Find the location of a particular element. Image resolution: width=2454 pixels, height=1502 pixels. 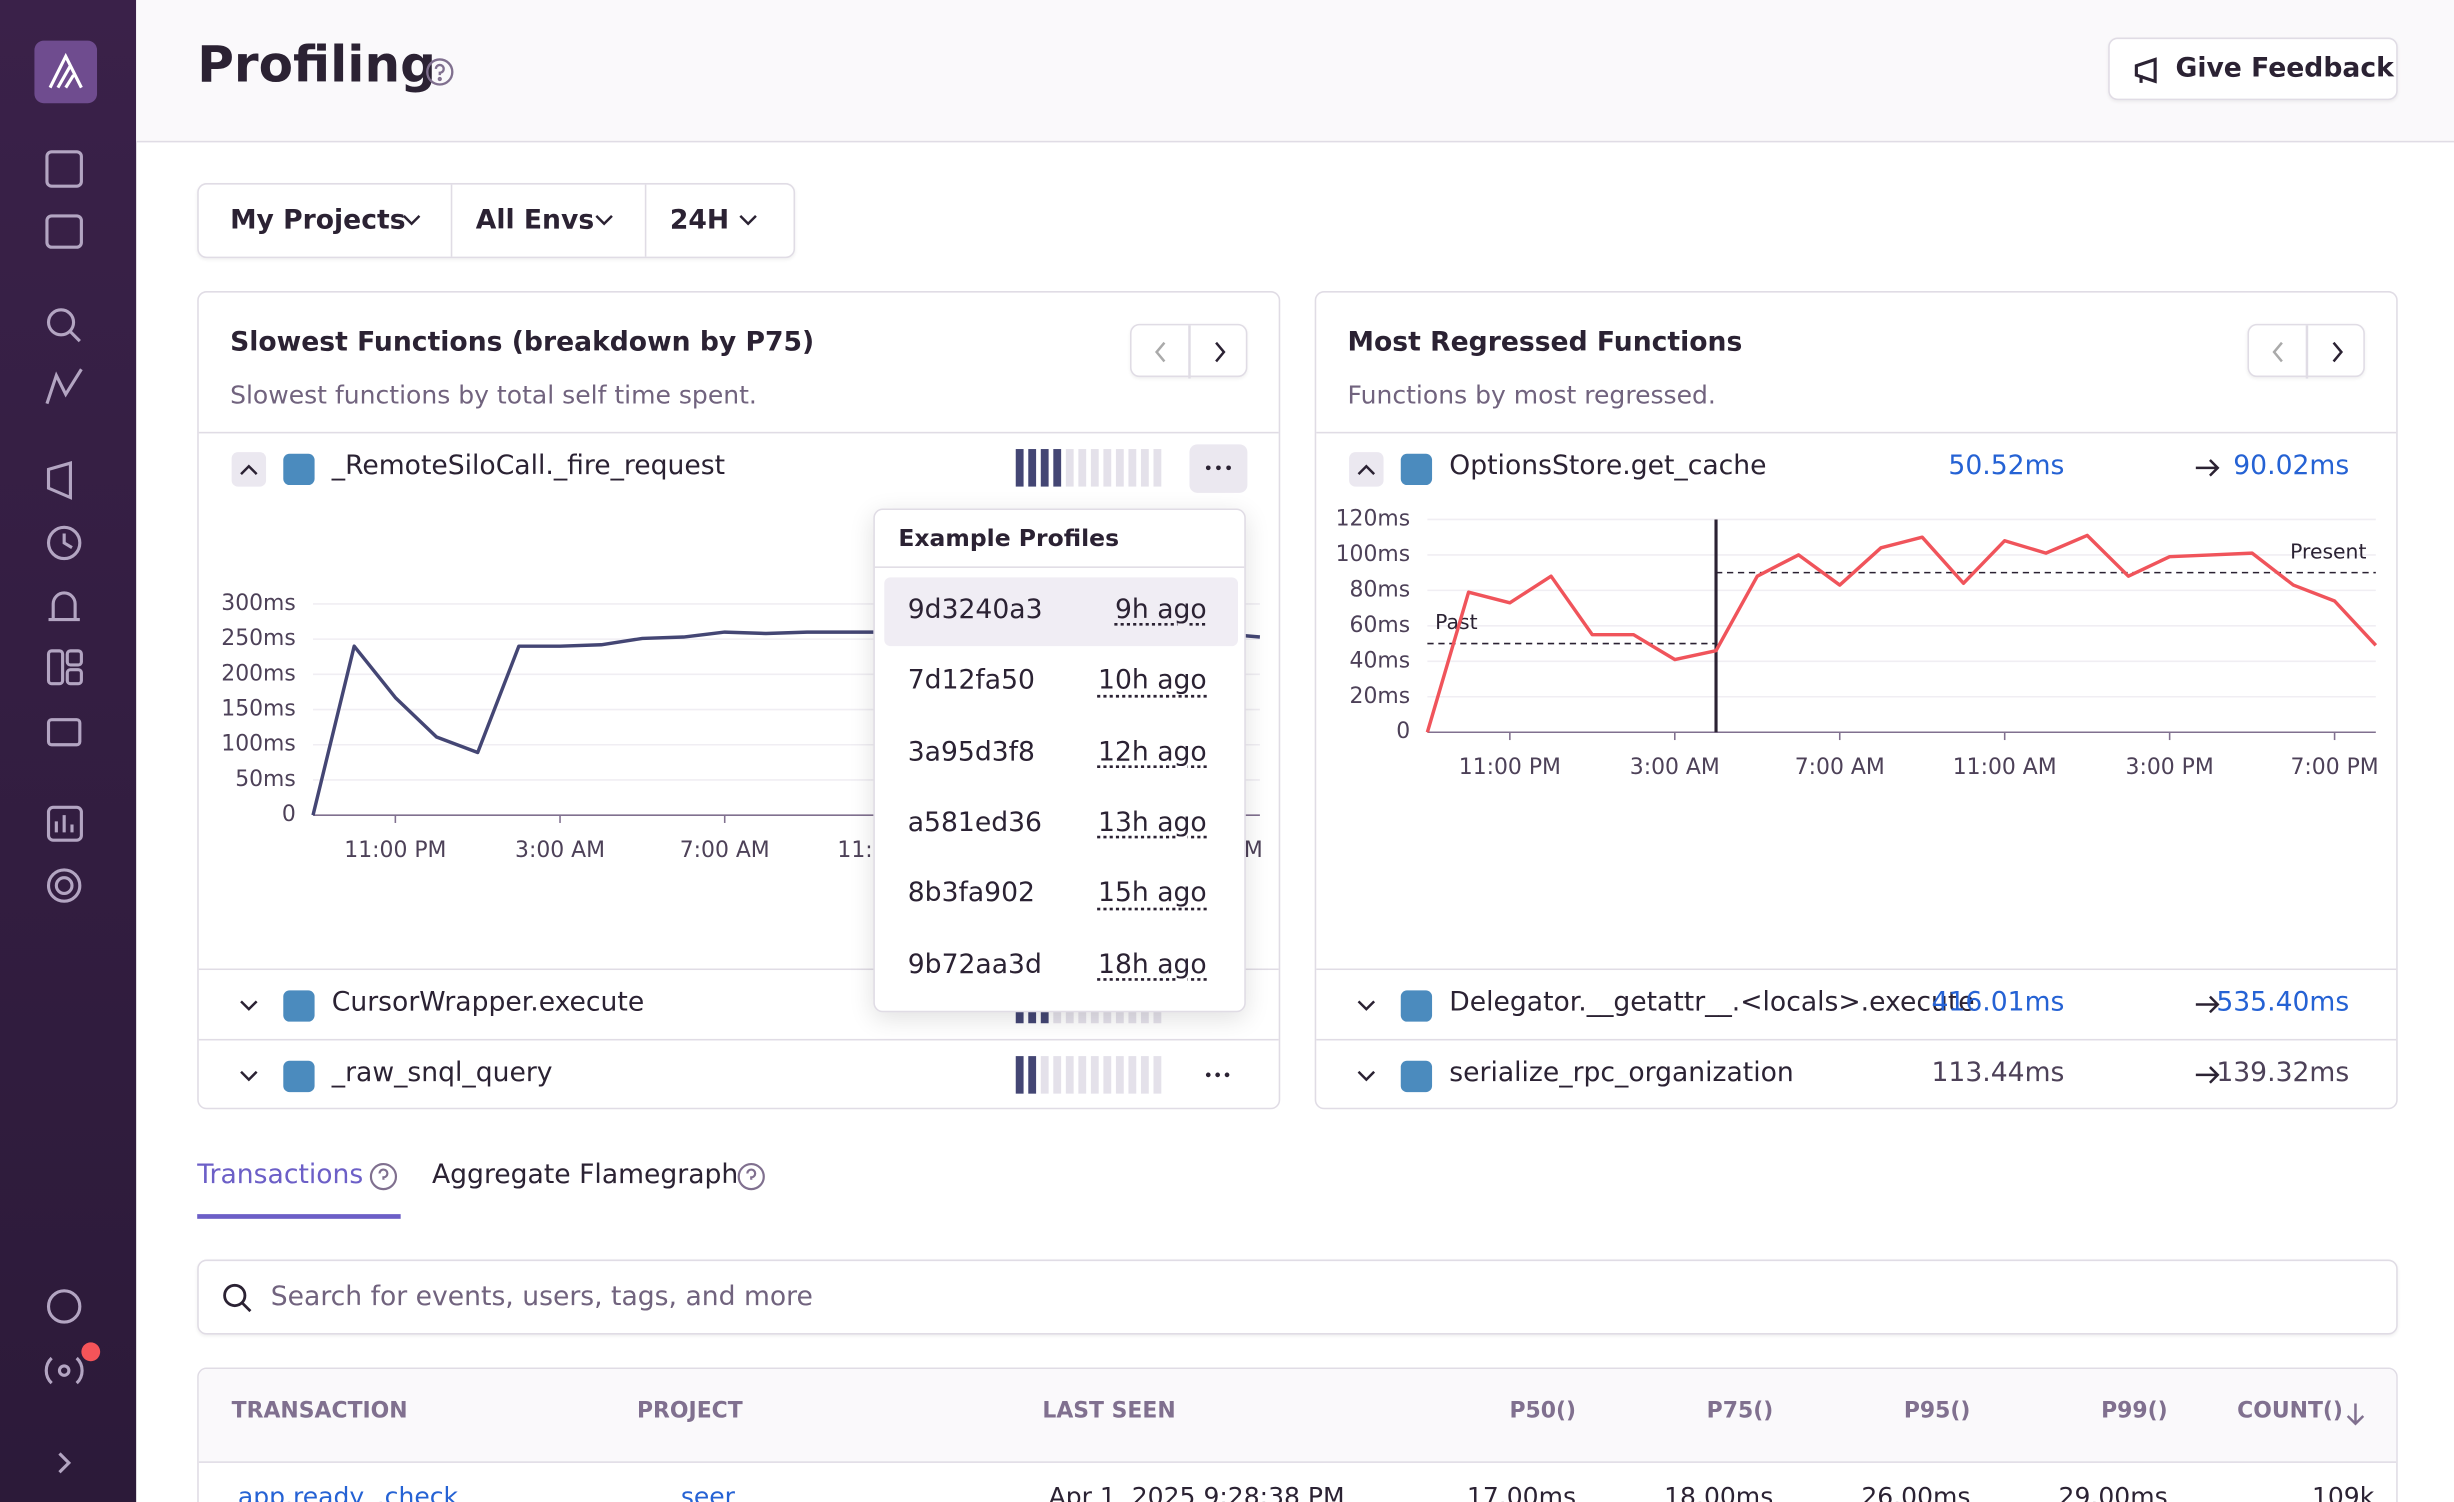

line-series is located at coordinates (1901, 633).